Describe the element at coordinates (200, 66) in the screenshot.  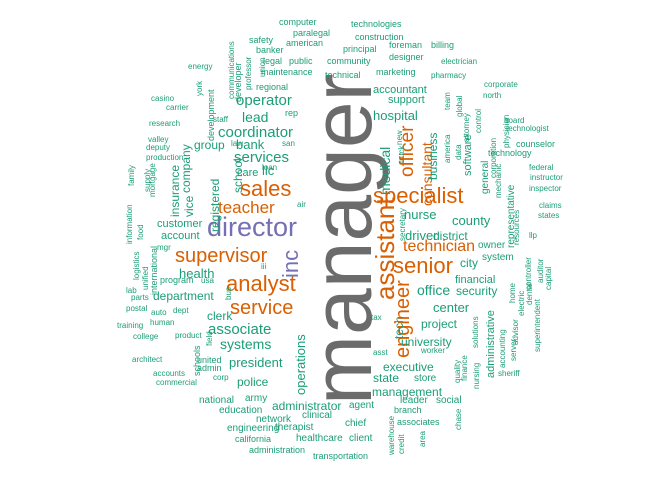
I see `word-energy: energy` at that location.